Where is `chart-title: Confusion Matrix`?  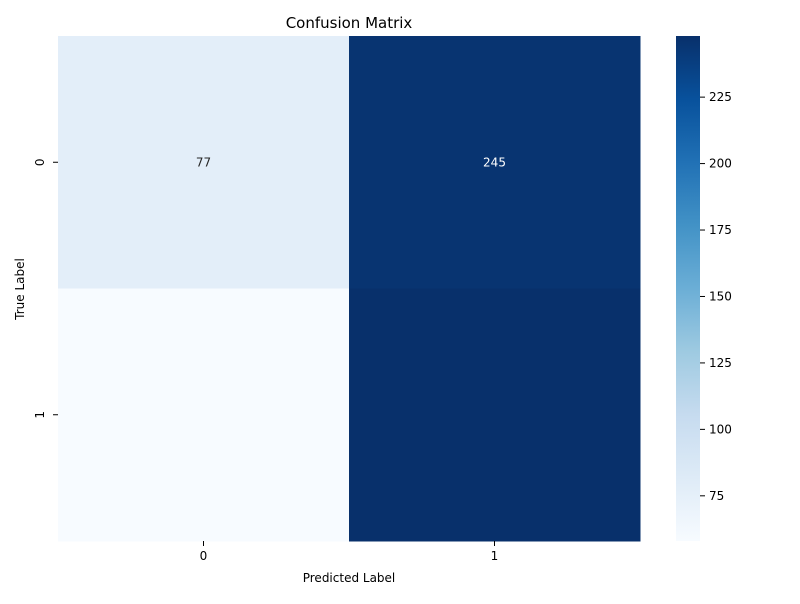
chart-title: Confusion Matrix is located at coordinates (349, 23).